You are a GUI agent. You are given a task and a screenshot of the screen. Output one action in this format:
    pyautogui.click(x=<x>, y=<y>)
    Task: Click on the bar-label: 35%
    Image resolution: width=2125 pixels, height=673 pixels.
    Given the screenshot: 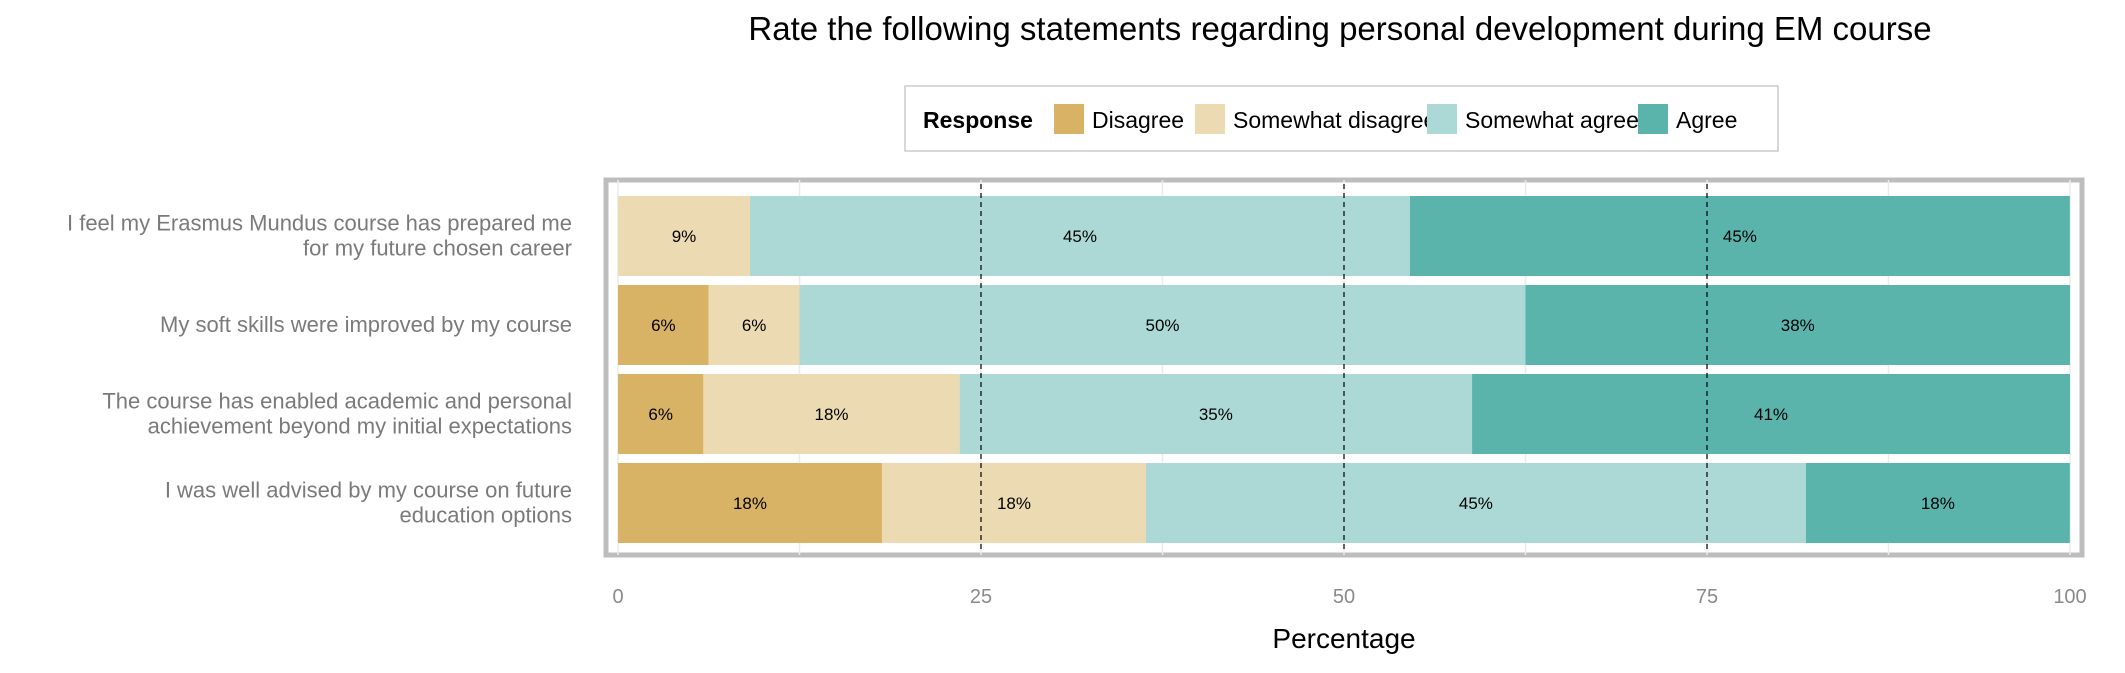 What is the action you would take?
    pyautogui.click(x=1216, y=414)
    